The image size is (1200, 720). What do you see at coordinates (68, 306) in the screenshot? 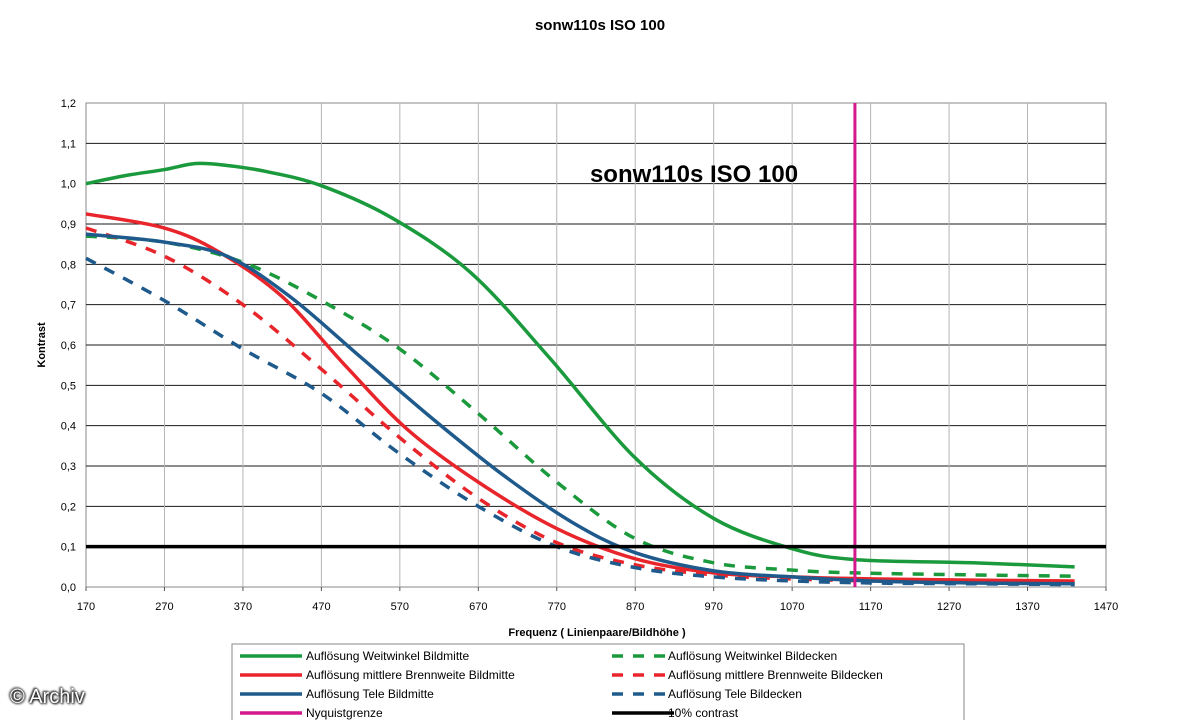
I see `y-tick-label: 0,7` at bounding box center [68, 306].